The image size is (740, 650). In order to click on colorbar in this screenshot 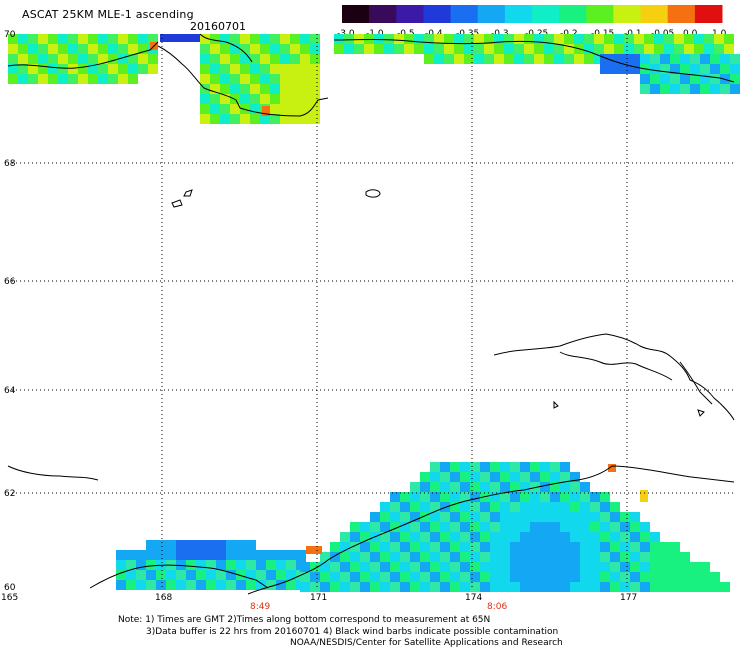, I will do `click(532, 14)`.